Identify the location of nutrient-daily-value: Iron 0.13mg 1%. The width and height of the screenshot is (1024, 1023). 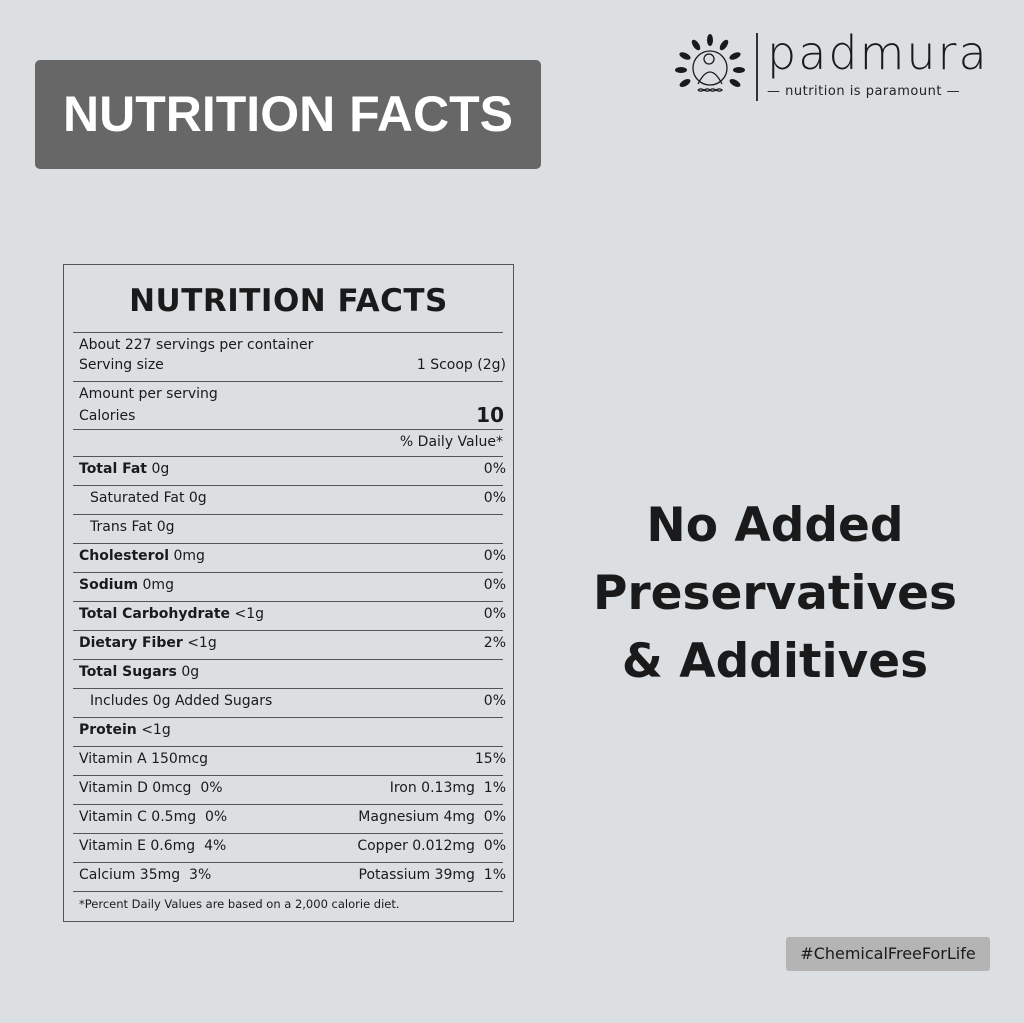
(447, 788).